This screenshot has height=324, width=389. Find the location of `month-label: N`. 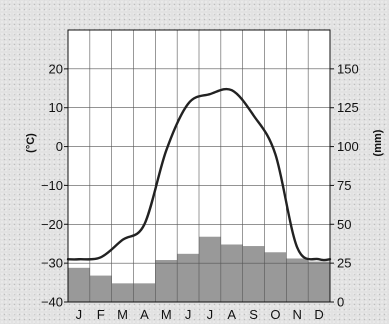

month-label: N is located at coordinates (297, 314).